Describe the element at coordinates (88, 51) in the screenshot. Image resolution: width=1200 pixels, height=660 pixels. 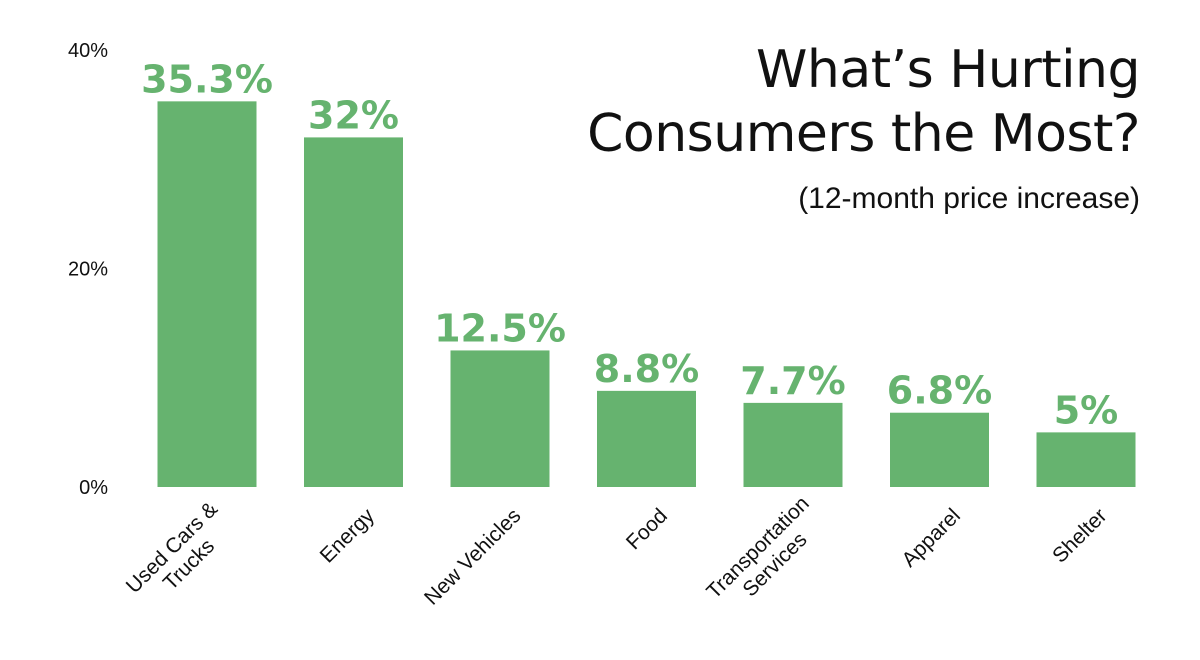
I see `y-tick-label: 40%` at that location.